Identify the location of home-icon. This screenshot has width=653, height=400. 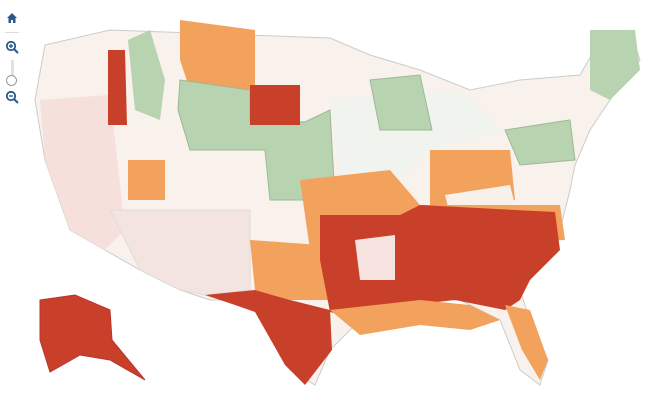
(12, 18).